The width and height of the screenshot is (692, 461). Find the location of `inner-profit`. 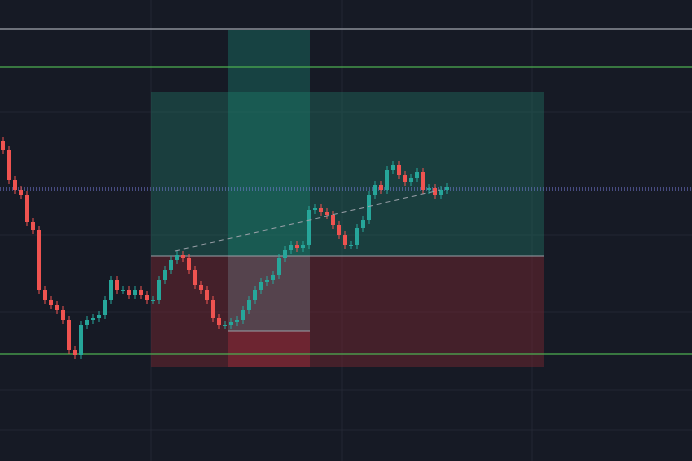

inner-profit is located at coordinates (269, 143).